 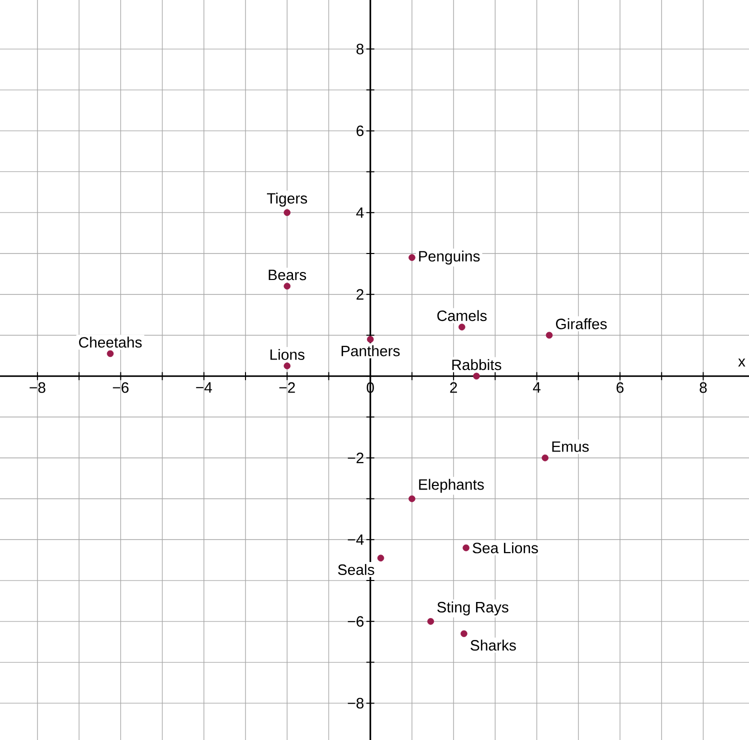 I want to click on annotation: Emus, so click(x=570, y=446).